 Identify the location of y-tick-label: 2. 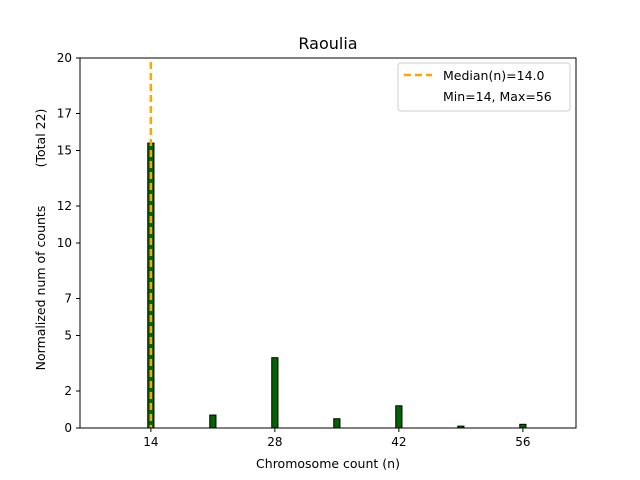
(68, 391).